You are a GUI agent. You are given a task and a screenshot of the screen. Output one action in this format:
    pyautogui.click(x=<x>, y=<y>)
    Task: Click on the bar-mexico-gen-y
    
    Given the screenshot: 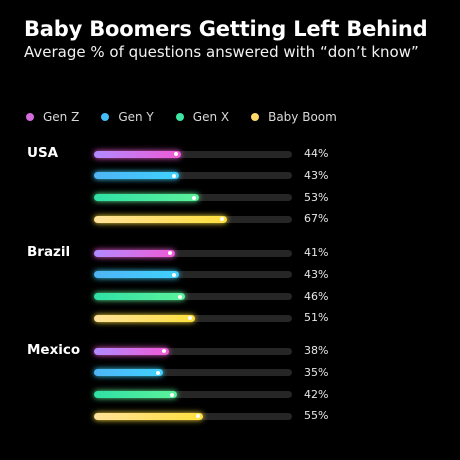 What is the action you would take?
    pyautogui.click(x=129, y=373)
    